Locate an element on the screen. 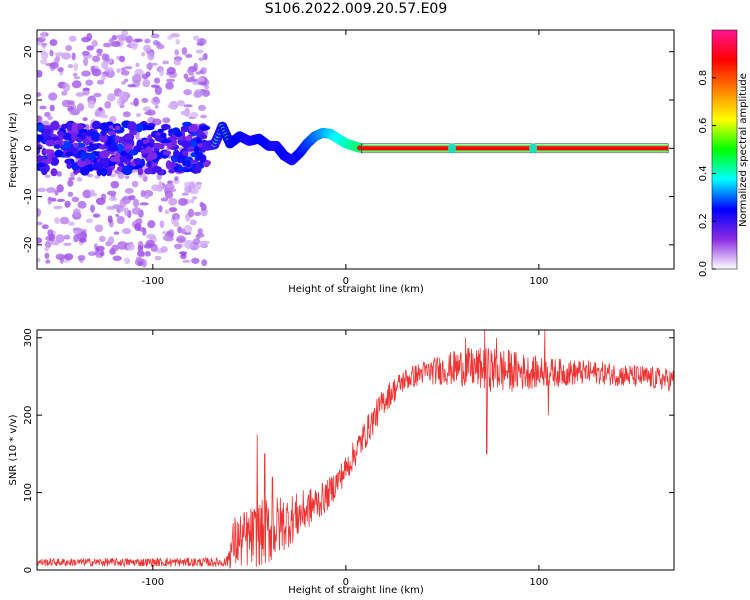 The height and width of the screenshot is (600, 750). spectrogram-carrier-outline is located at coordinates (514, 148).